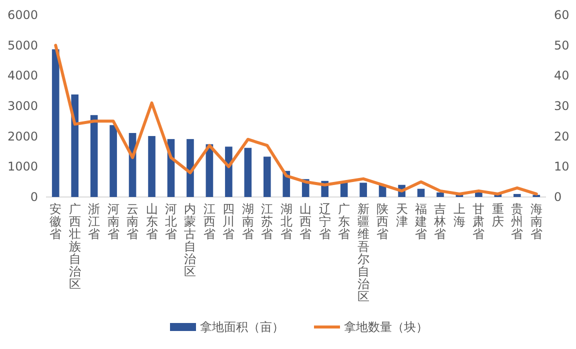  What do you see at coordinates (171, 221) in the screenshot?
I see `x-tick-label: 河北省` at bounding box center [171, 221].